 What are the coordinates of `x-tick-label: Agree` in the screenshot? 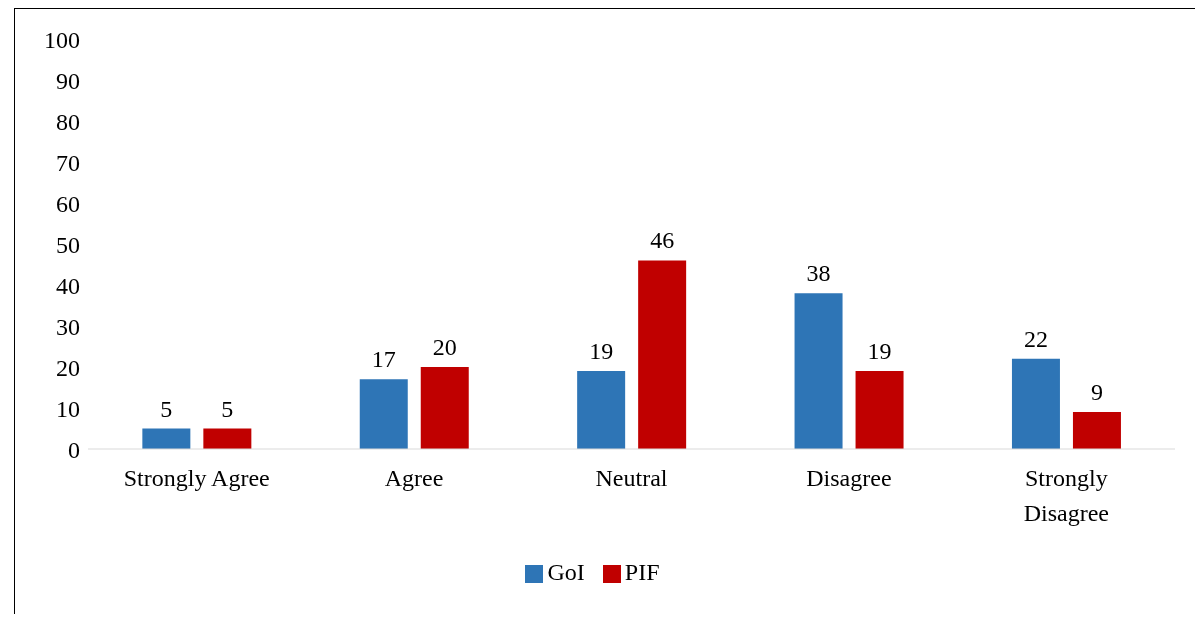 It's located at (414, 478).